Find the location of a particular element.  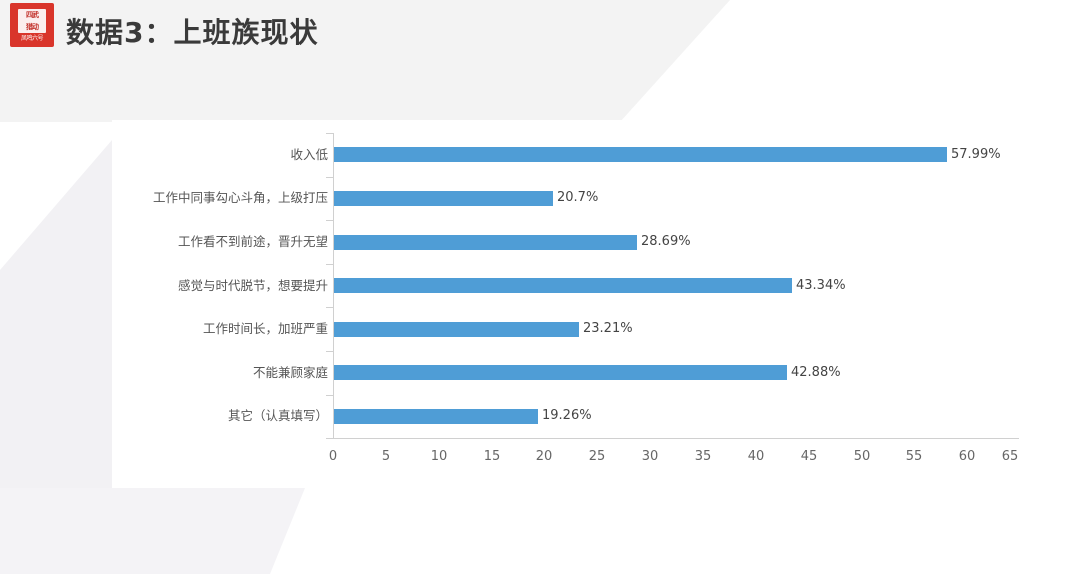

x-tick-label: 10 is located at coordinates (439, 456).